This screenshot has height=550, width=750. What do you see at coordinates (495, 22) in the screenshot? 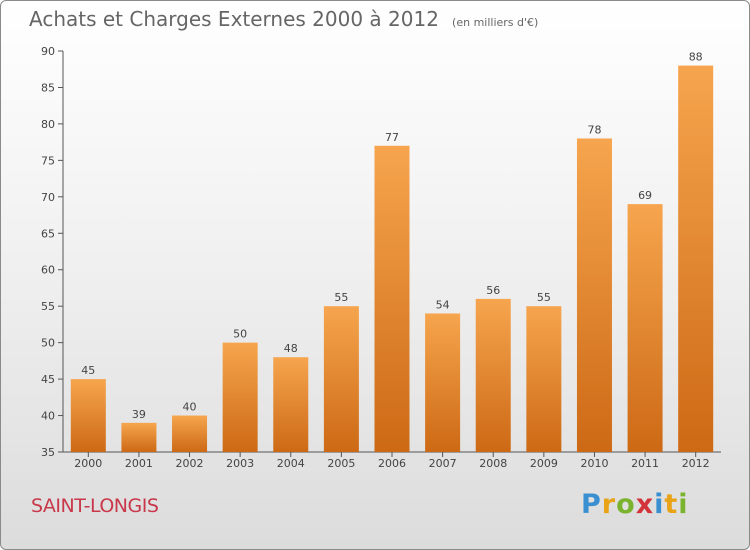
I see `chart-unit: (en milliers d'€)` at bounding box center [495, 22].